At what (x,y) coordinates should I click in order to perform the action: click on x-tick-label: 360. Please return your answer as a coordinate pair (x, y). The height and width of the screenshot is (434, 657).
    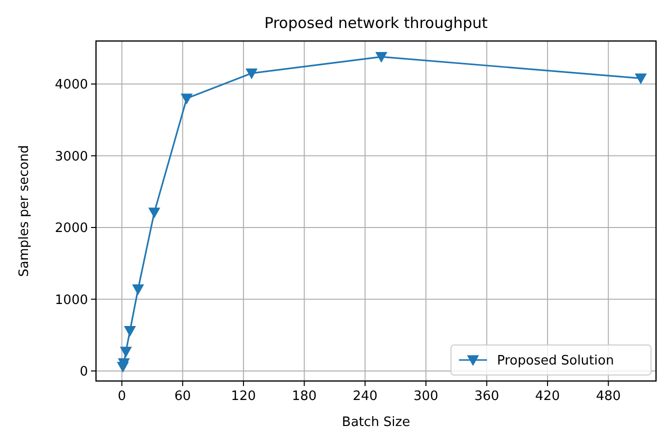
    Looking at the image, I should click on (487, 396).